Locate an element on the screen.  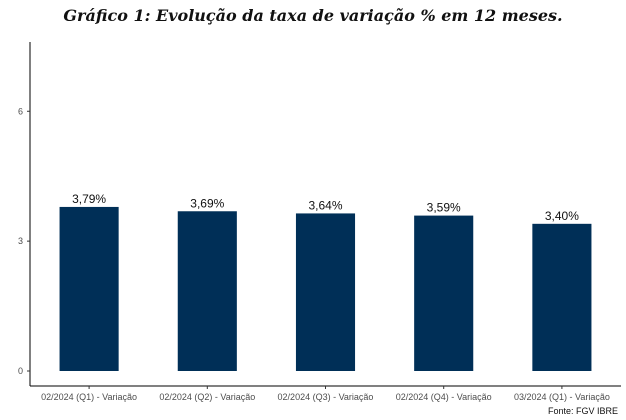
bar-value-label: 3,64% is located at coordinates (325, 205).